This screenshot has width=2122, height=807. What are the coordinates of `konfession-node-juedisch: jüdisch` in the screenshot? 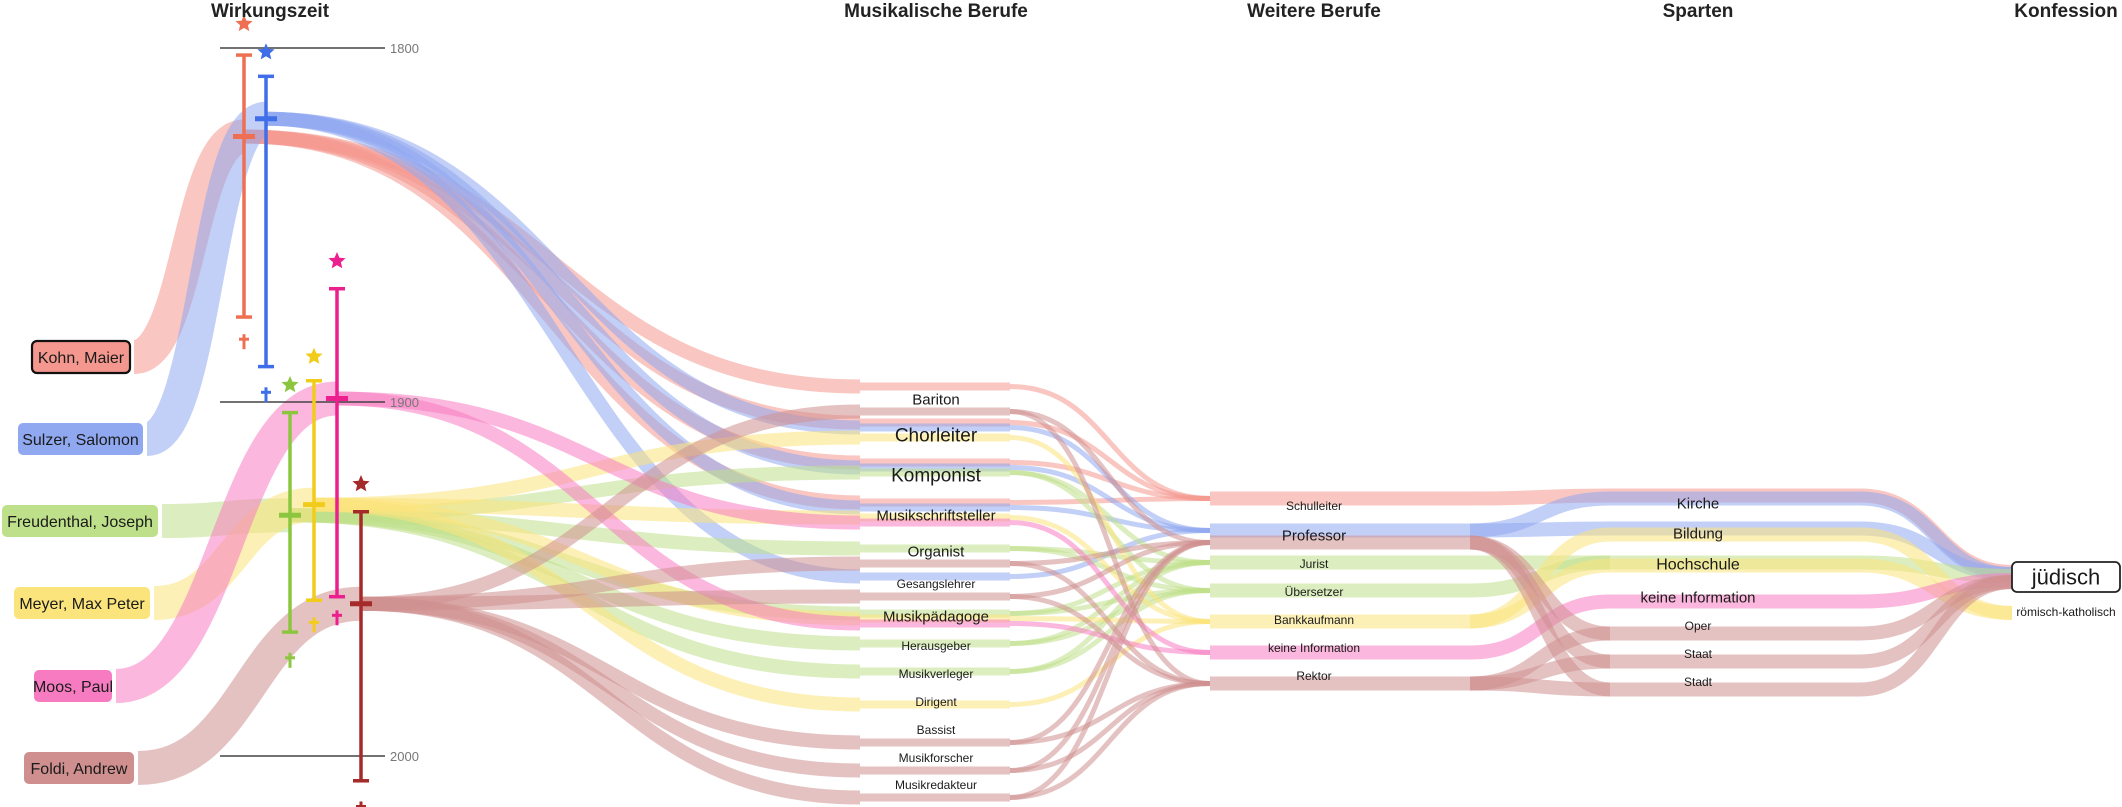 It's located at (2066, 577).